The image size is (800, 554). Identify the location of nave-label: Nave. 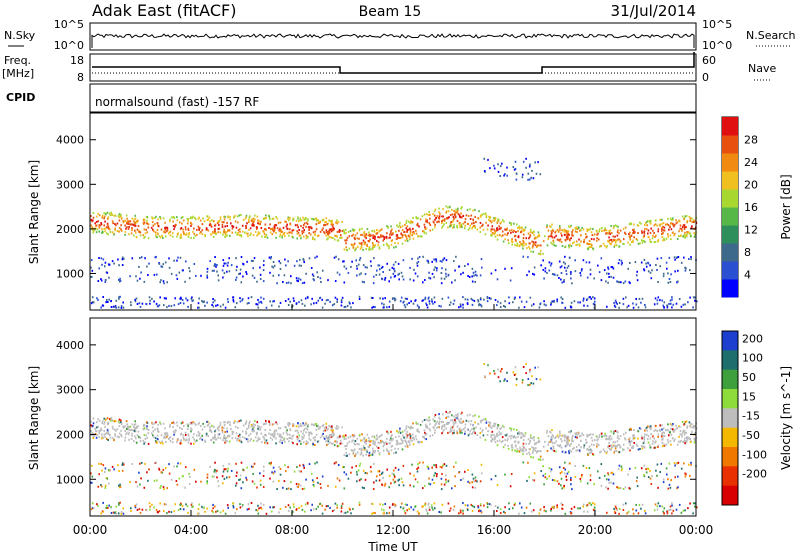
(762, 68).